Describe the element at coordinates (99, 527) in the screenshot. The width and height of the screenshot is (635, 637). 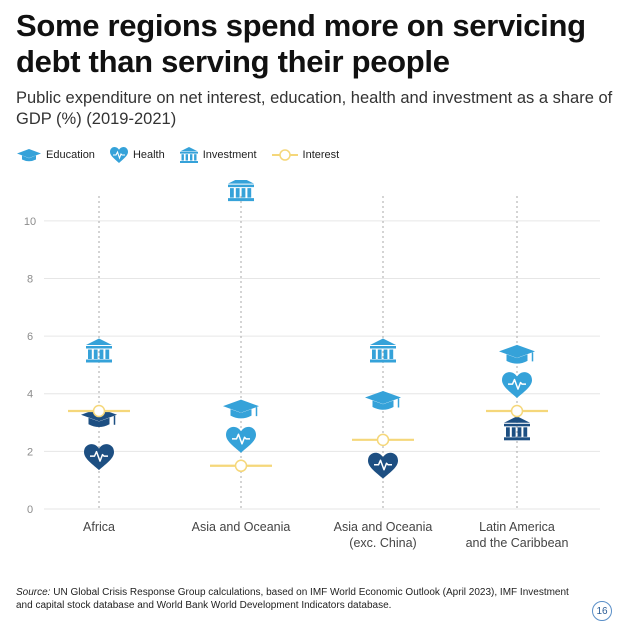
I see `x-category-label: Africa` at that location.